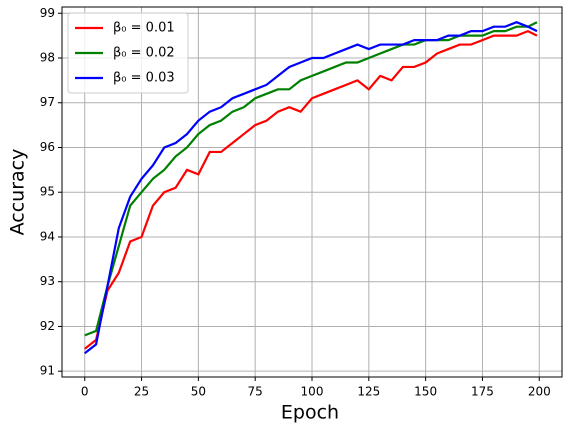 The width and height of the screenshot is (569, 429). What do you see at coordinates (144, 28) in the screenshot?
I see `legend-label: β₀ = 0.01` at bounding box center [144, 28].